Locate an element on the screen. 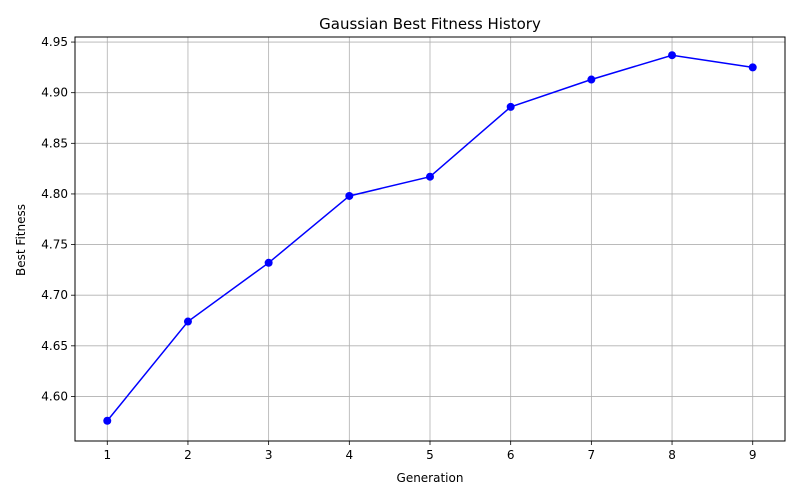 Image resolution: width=800 pixels, height=500 pixels. x-tick-label: 2 is located at coordinates (188, 455).